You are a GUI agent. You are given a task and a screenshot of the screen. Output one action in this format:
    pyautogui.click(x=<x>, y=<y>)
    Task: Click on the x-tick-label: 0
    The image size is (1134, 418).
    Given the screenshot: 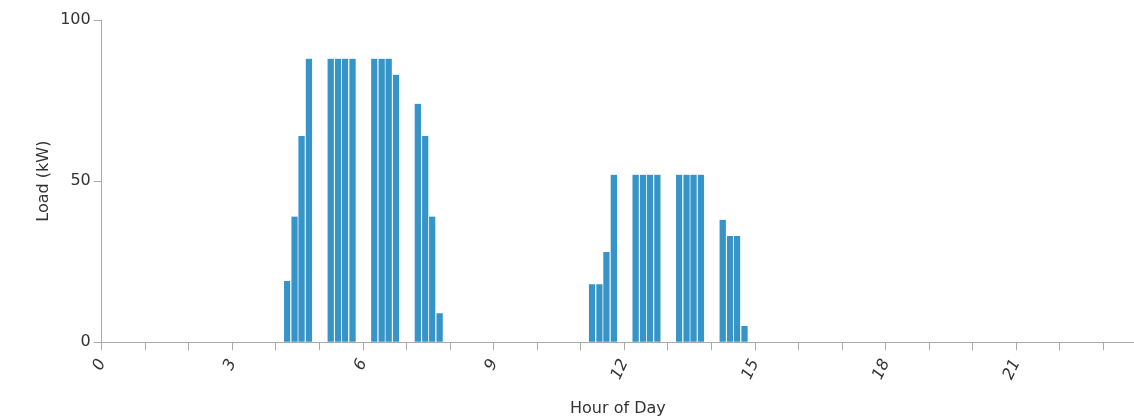 What is the action you would take?
    pyautogui.click(x=98, y=364)
    